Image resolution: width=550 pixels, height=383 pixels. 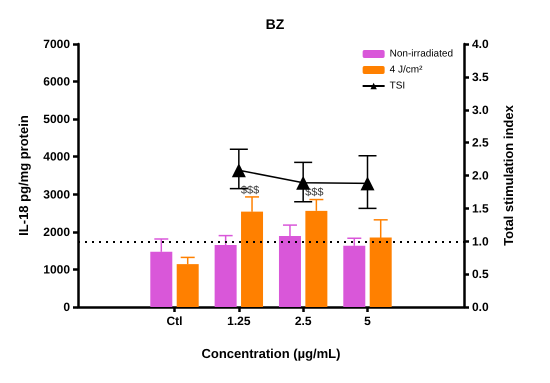 What do you see at coordinates (481, 77) in the screenshot?
I see `y2-tick-label: 3.5` at bounding box center [481, 77].